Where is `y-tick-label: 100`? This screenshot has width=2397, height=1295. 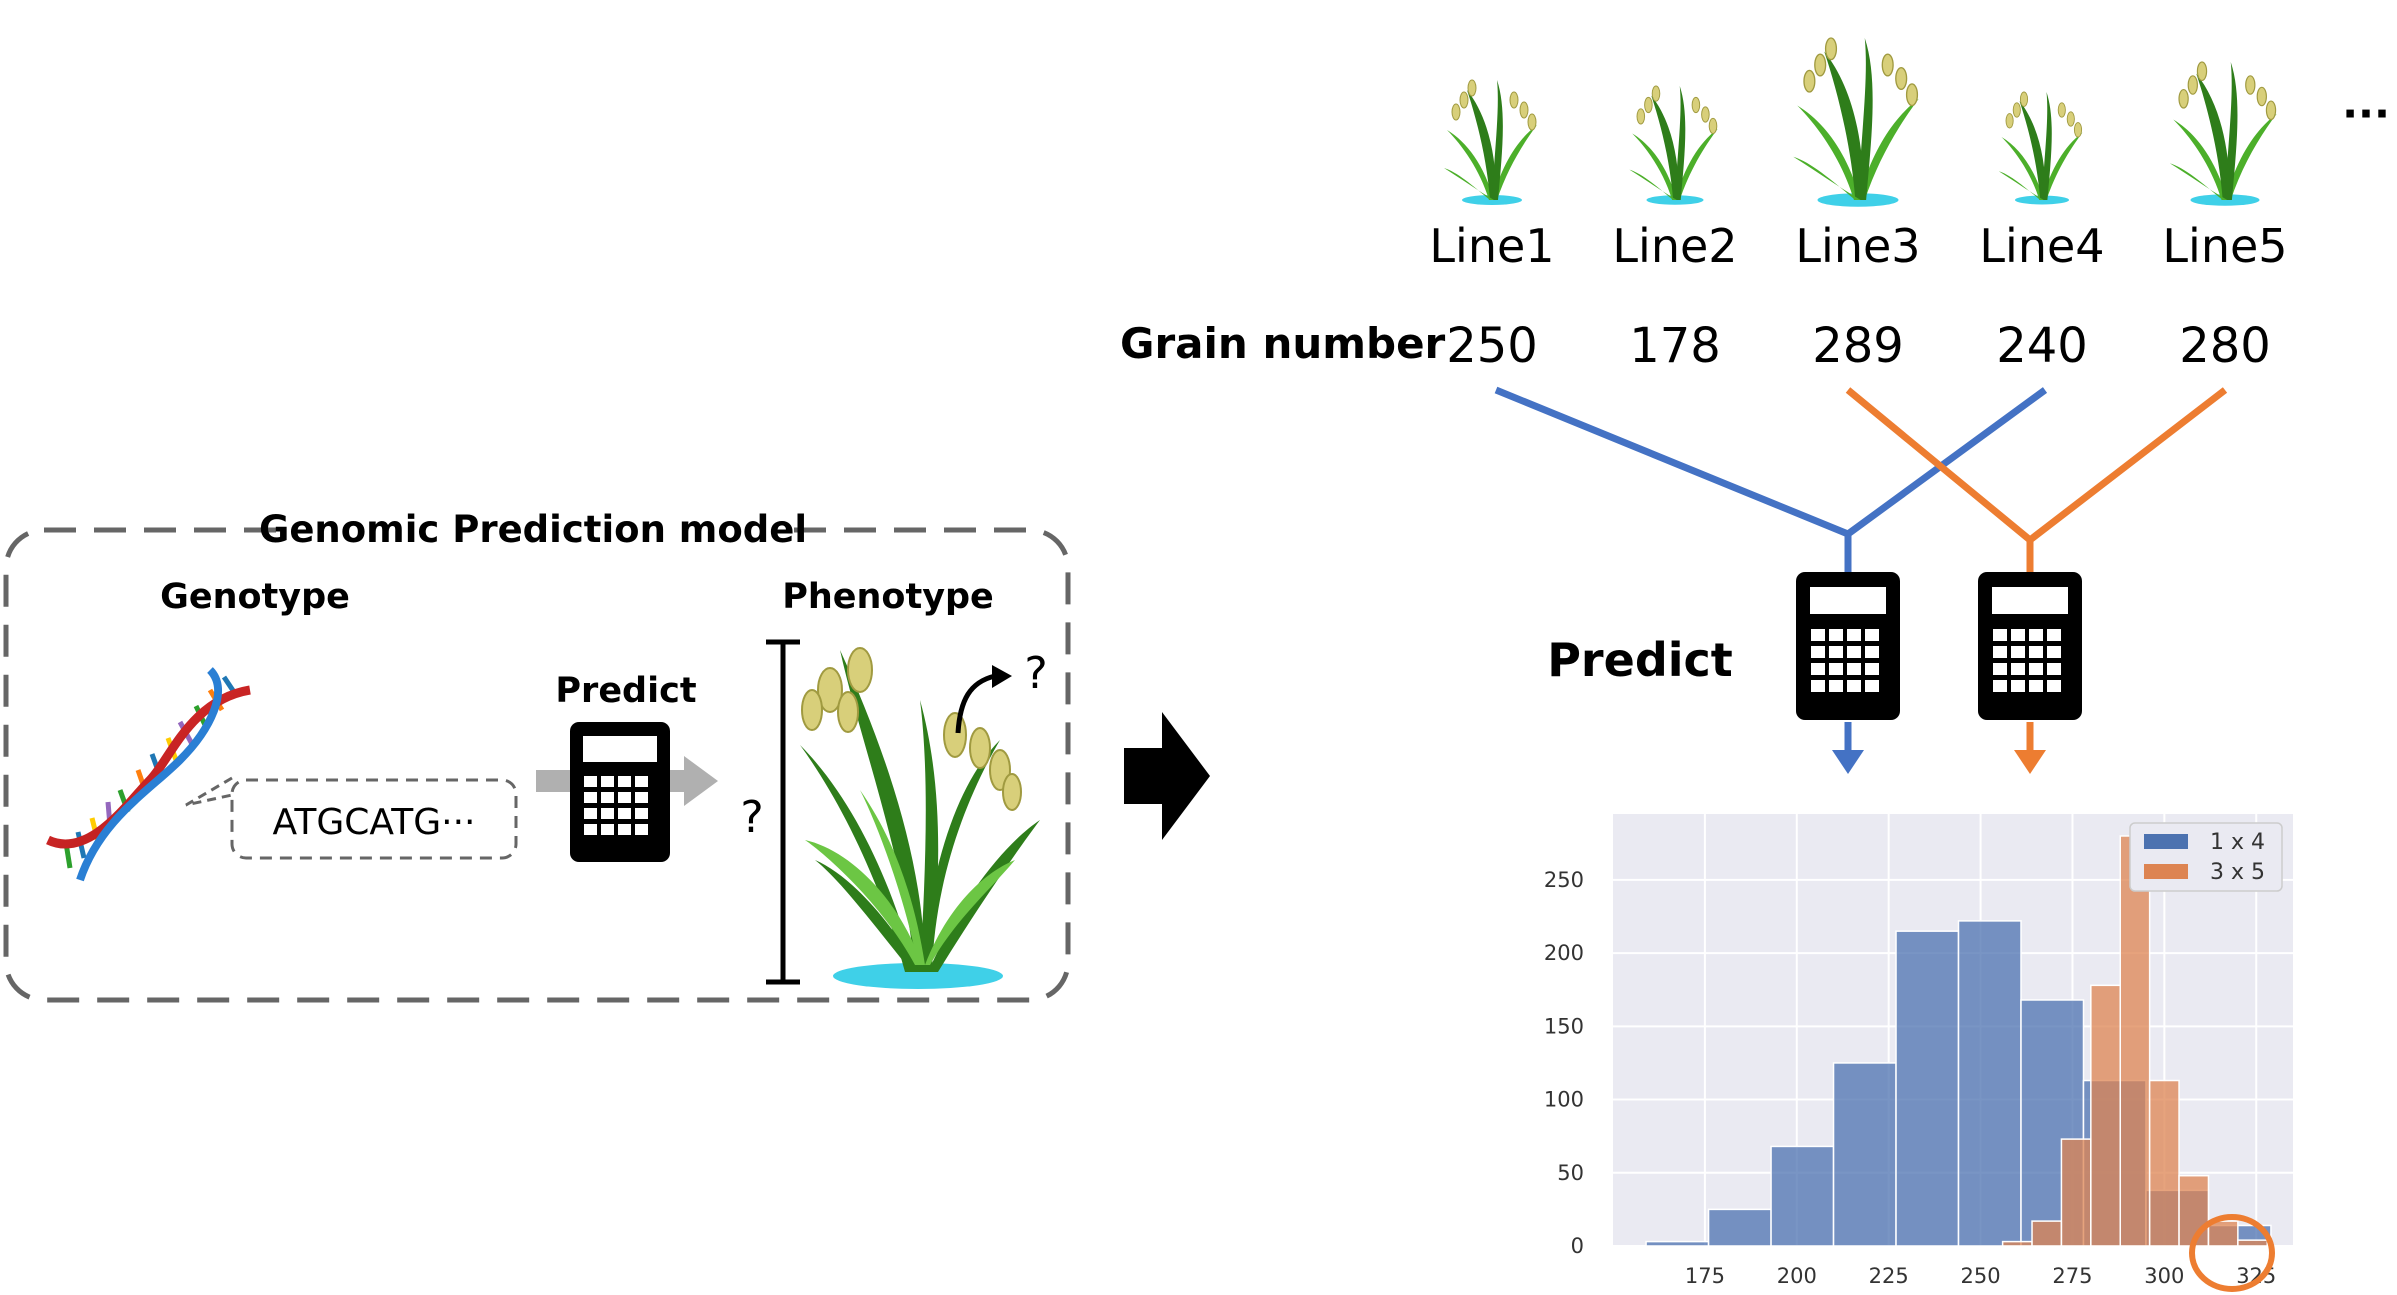
y-tick-label: 100 is located at coordinates (1564, 1100).